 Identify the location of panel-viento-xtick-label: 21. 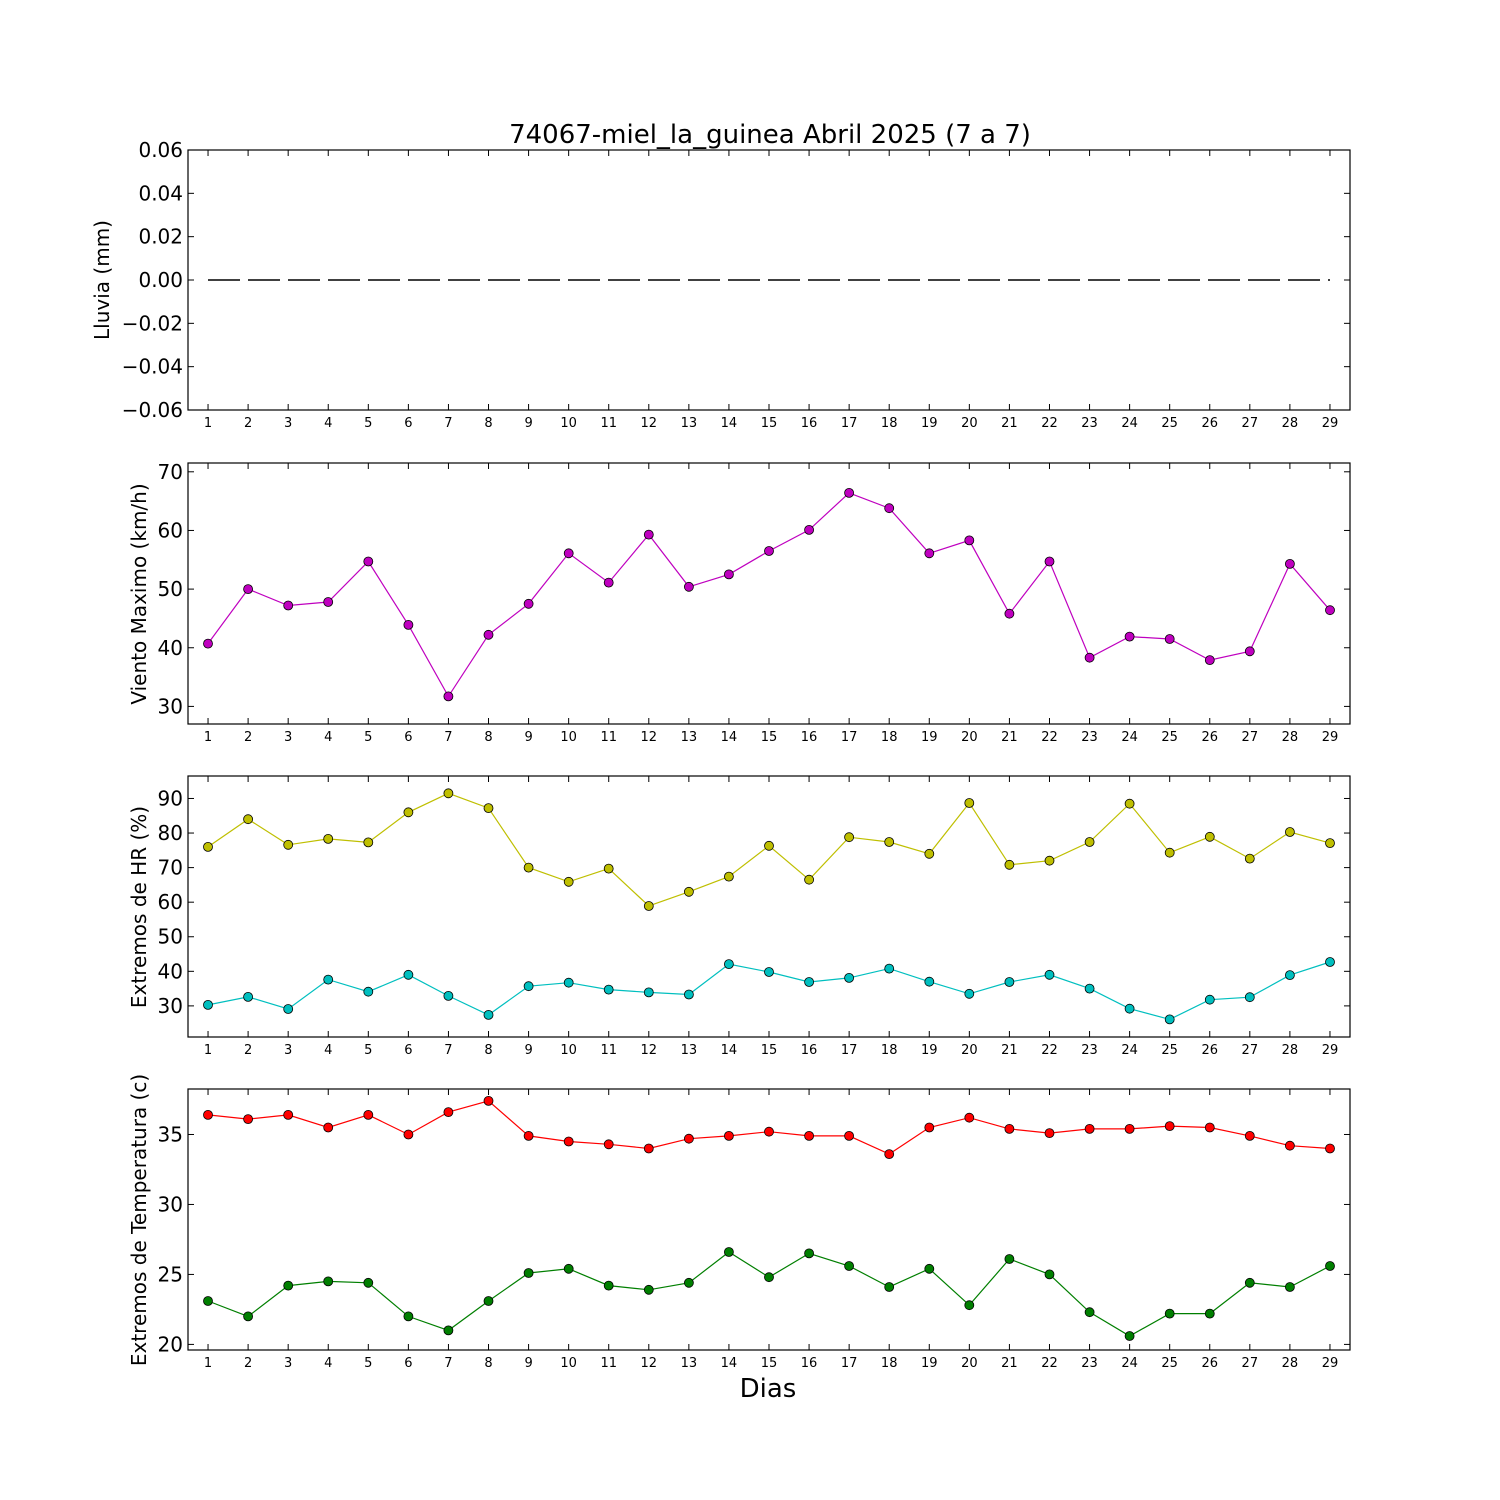
(1009, 737).